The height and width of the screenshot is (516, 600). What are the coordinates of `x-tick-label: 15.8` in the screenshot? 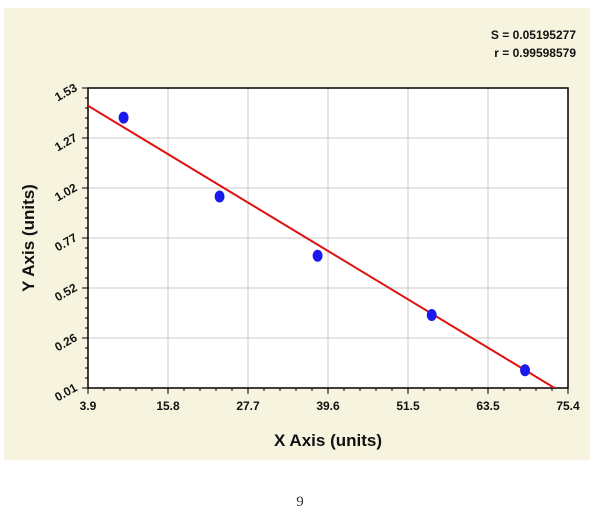 It's located at (168, 406).